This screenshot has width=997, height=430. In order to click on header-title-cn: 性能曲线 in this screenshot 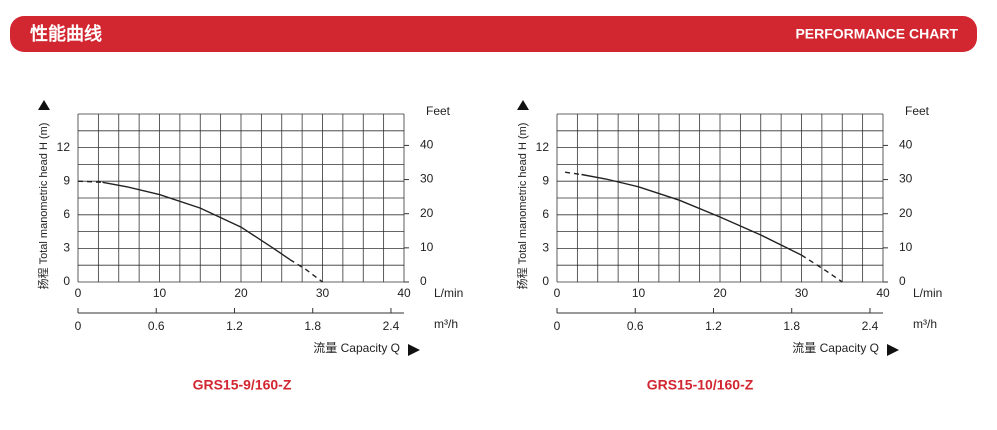, I will do `click(66, 33)`.